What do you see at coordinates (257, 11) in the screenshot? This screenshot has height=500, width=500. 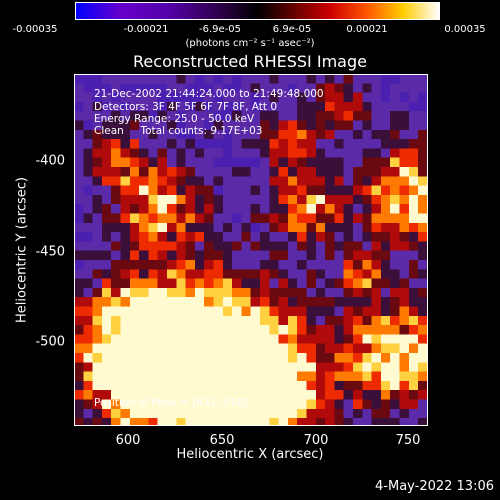 I see `colorbar` at bounding box center [257, 11].